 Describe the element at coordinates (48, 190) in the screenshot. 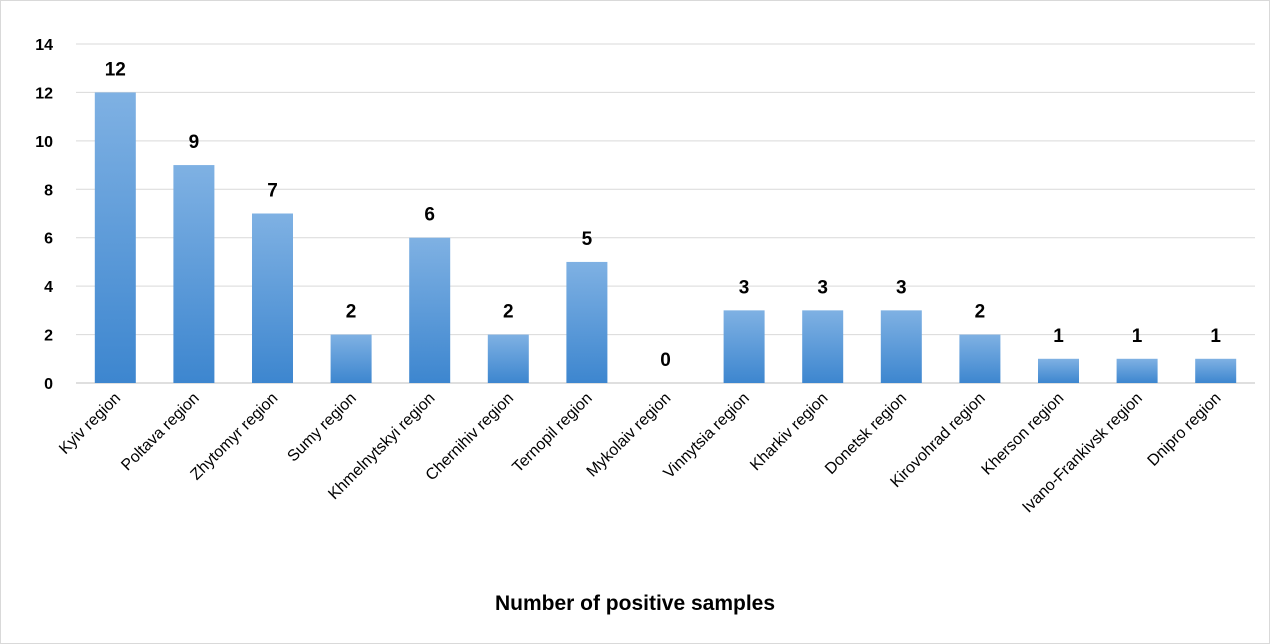

I see `y-tick-label: 8` at that location.